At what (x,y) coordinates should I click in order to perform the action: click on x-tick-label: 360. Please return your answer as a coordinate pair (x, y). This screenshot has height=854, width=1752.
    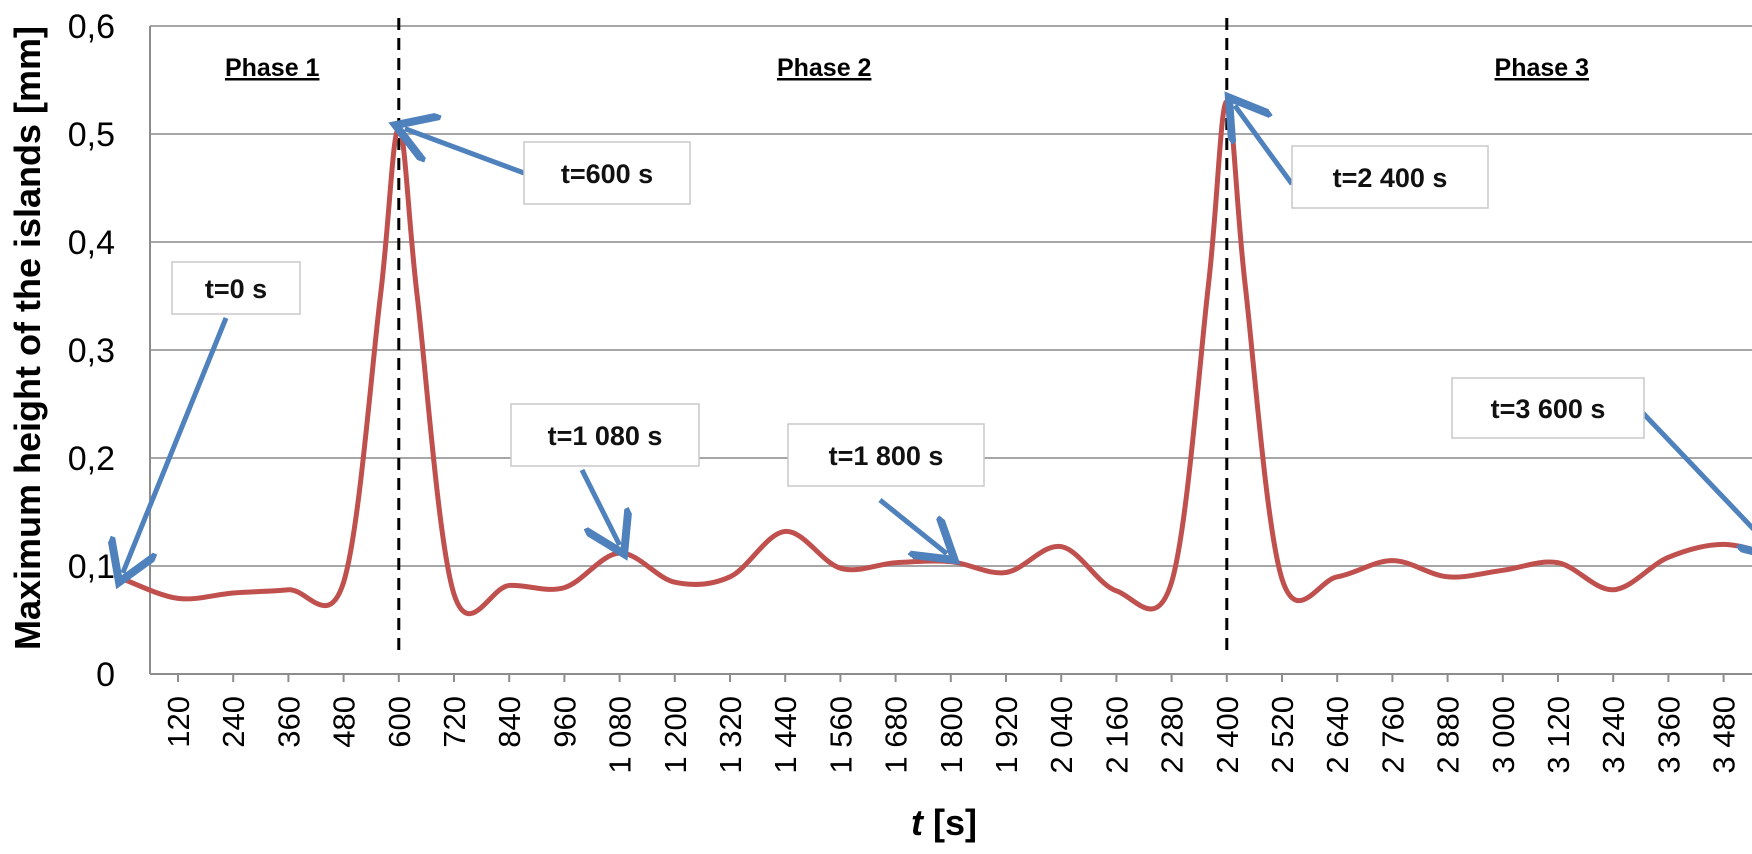
    Looking at the image, I should click on (288, 722).